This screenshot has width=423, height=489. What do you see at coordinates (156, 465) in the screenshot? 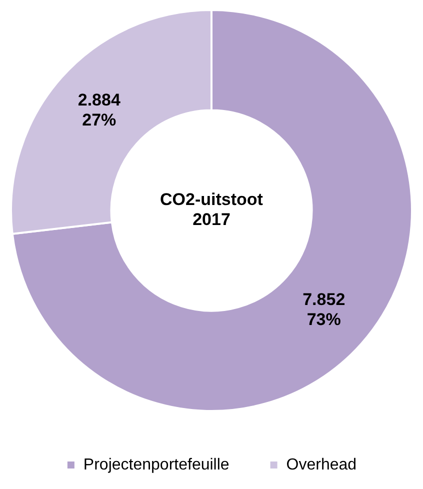
I see `legend-label: Projectenportefeuille` at bounding box center [156, 465].